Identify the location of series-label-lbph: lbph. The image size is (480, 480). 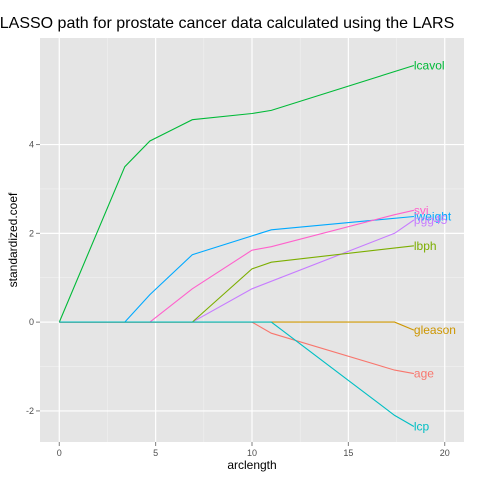
(425, 246).